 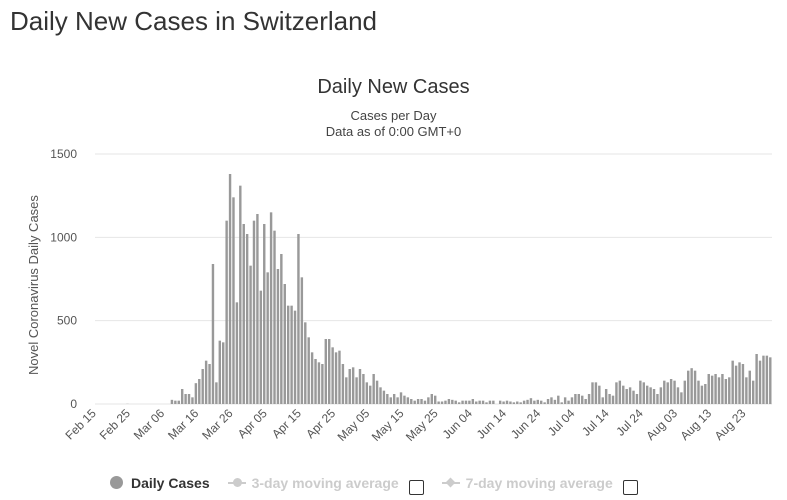 I want to click on x-tick-label: May 05, so click(x=354, y=425).